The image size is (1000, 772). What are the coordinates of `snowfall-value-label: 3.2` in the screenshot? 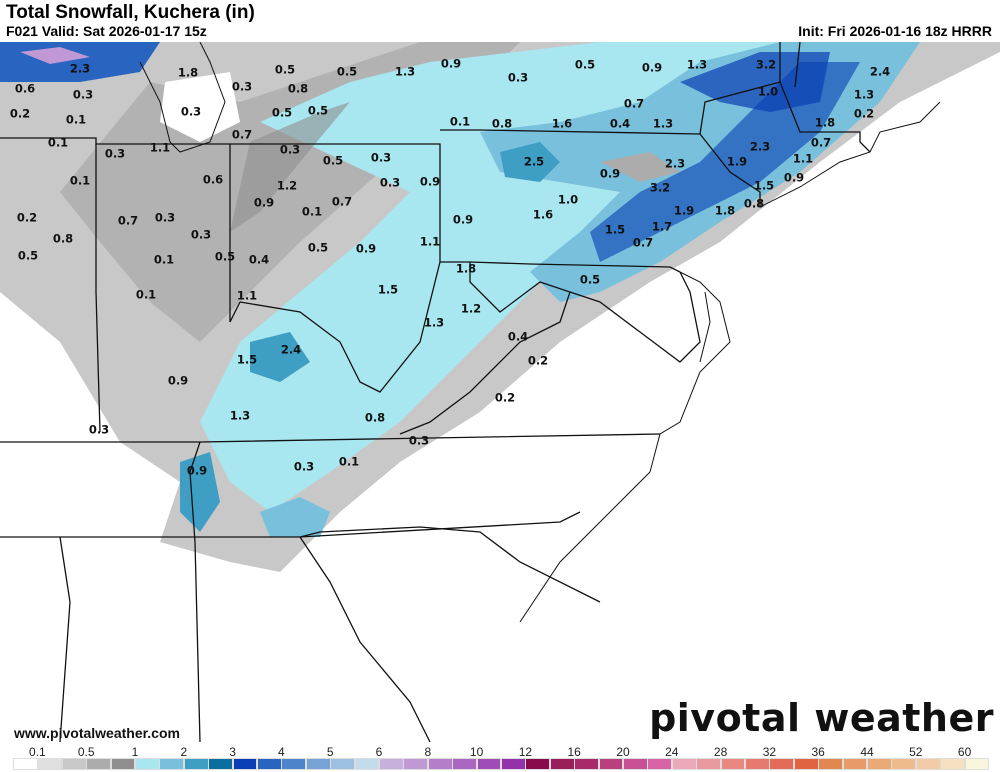 It's located at (660, 188).